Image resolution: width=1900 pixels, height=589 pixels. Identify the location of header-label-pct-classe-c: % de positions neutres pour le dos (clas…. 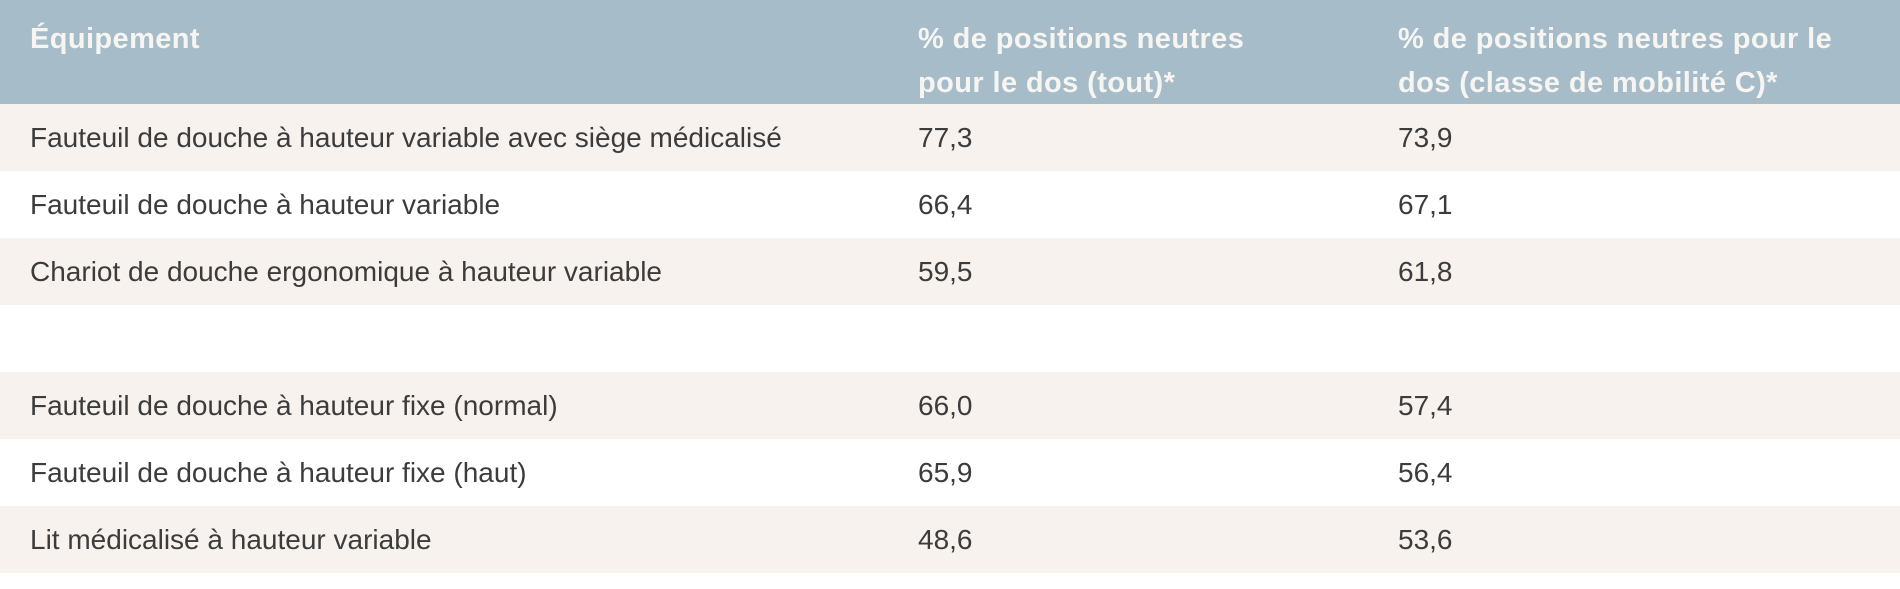
(1615, 61).